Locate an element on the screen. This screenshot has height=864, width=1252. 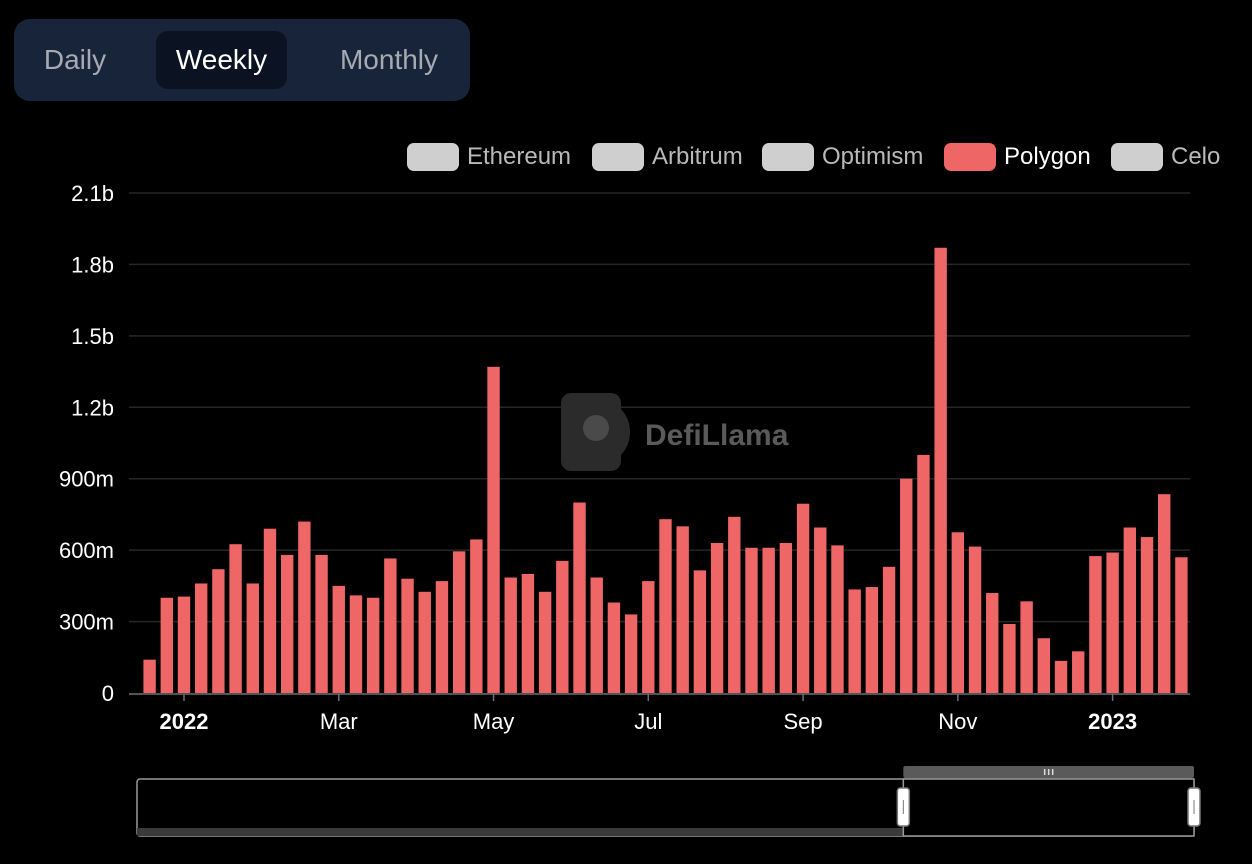
legend-label: Arbitrum is located at coordinates (697, 156).